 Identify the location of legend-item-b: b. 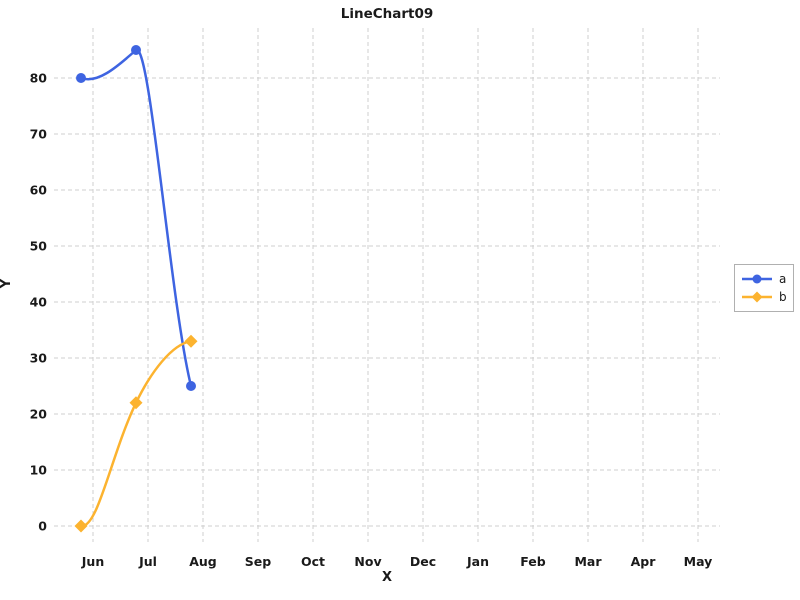
(764, 297).